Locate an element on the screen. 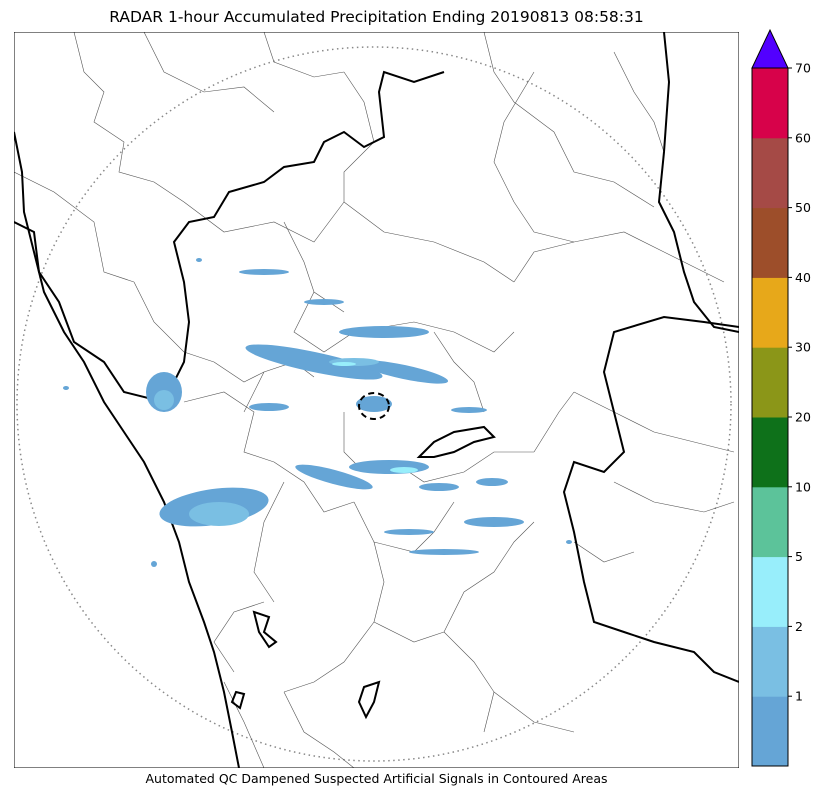  colorbar-segments is located at coordinates (770, 417).